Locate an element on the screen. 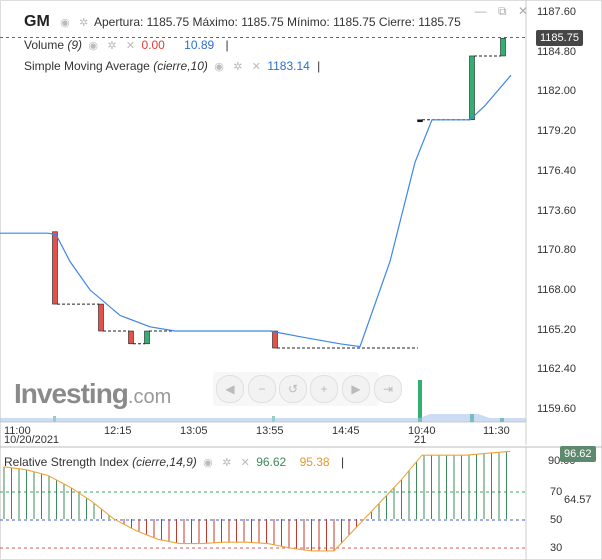 This screenshot has height=560, width=602. rsi-tick: 64.57 is located at coordinates (578, 500).